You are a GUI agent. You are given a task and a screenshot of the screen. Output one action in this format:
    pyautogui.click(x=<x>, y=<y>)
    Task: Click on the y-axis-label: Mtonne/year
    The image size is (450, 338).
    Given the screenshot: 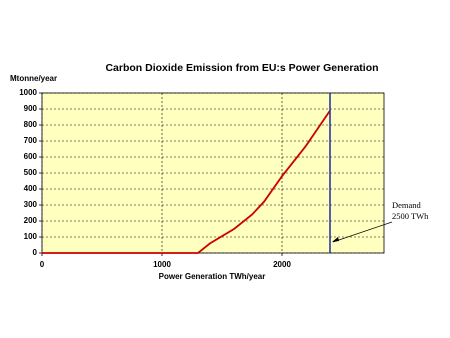 What is the action you would take?
    pyautogui.click(x=33, y=78)
    